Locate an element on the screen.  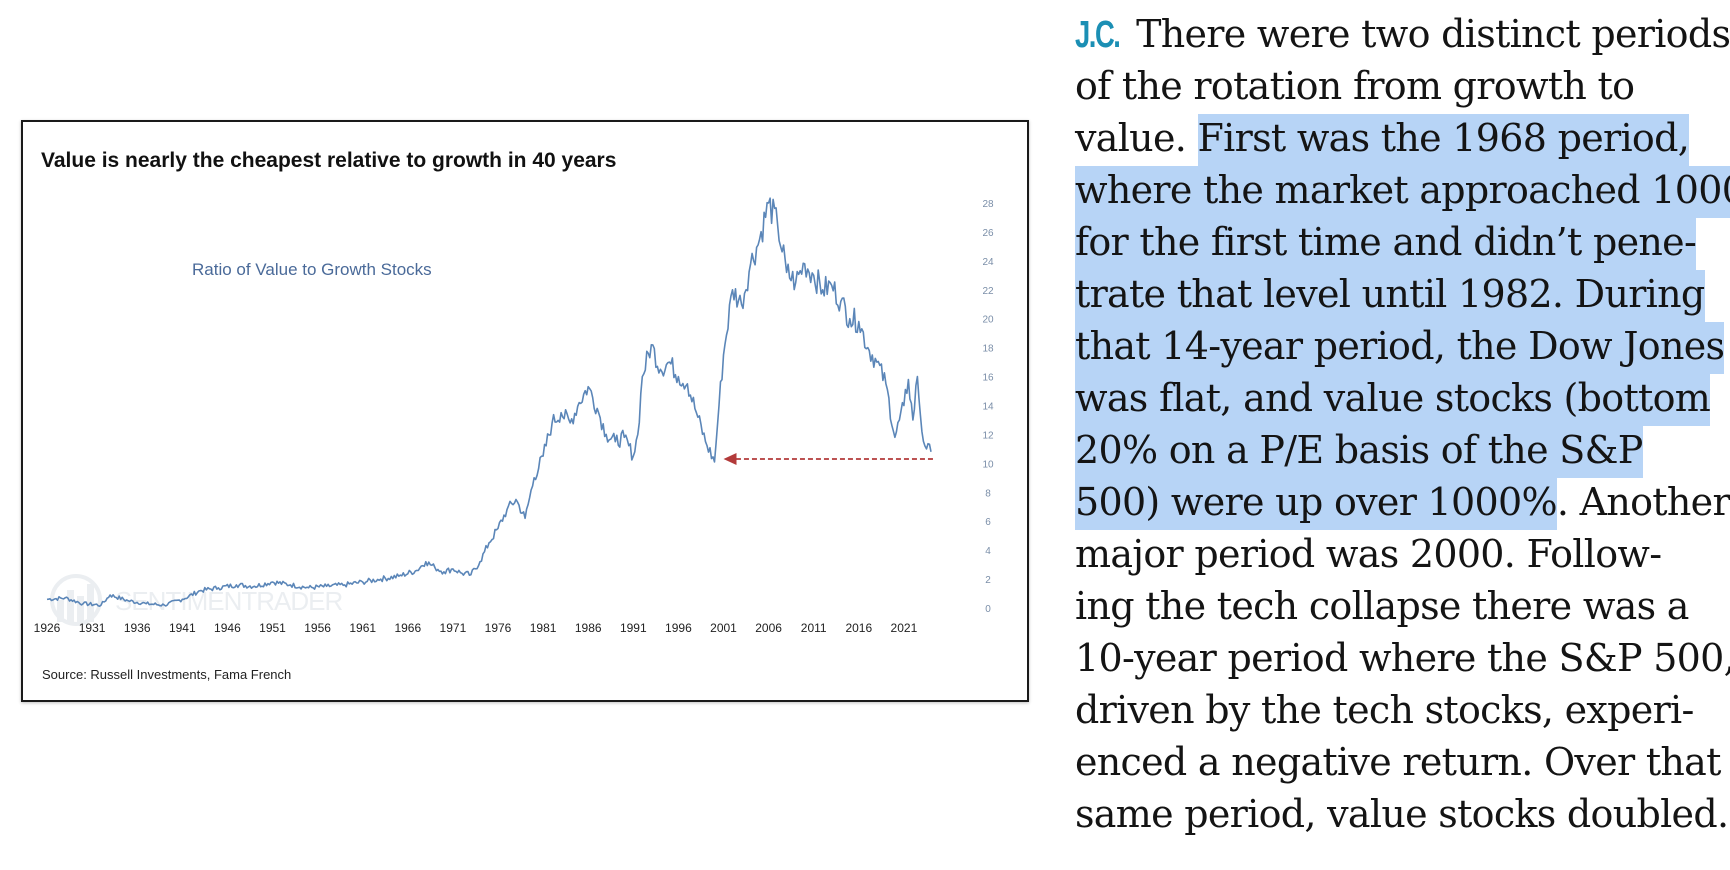
article-line: 20% on a P/E basis of the S&P is located at coordinates (1400, 451).